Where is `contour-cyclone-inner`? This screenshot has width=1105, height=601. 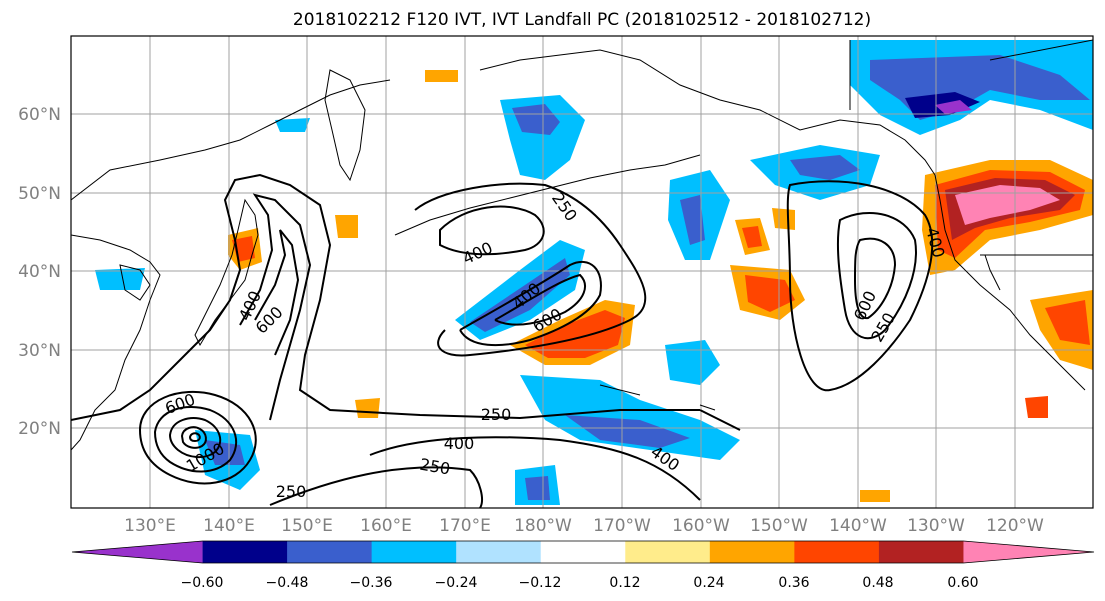 contour-cyclone-inner is located at coordinates (195, 437).